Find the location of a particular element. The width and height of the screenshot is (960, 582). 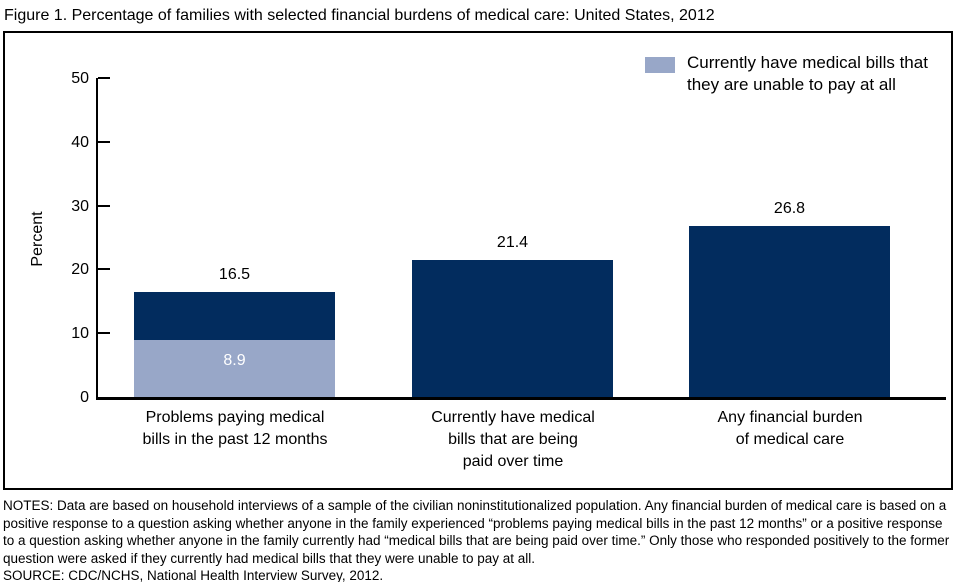

y-tick-label: 30 is located at coordinates (80, 206).